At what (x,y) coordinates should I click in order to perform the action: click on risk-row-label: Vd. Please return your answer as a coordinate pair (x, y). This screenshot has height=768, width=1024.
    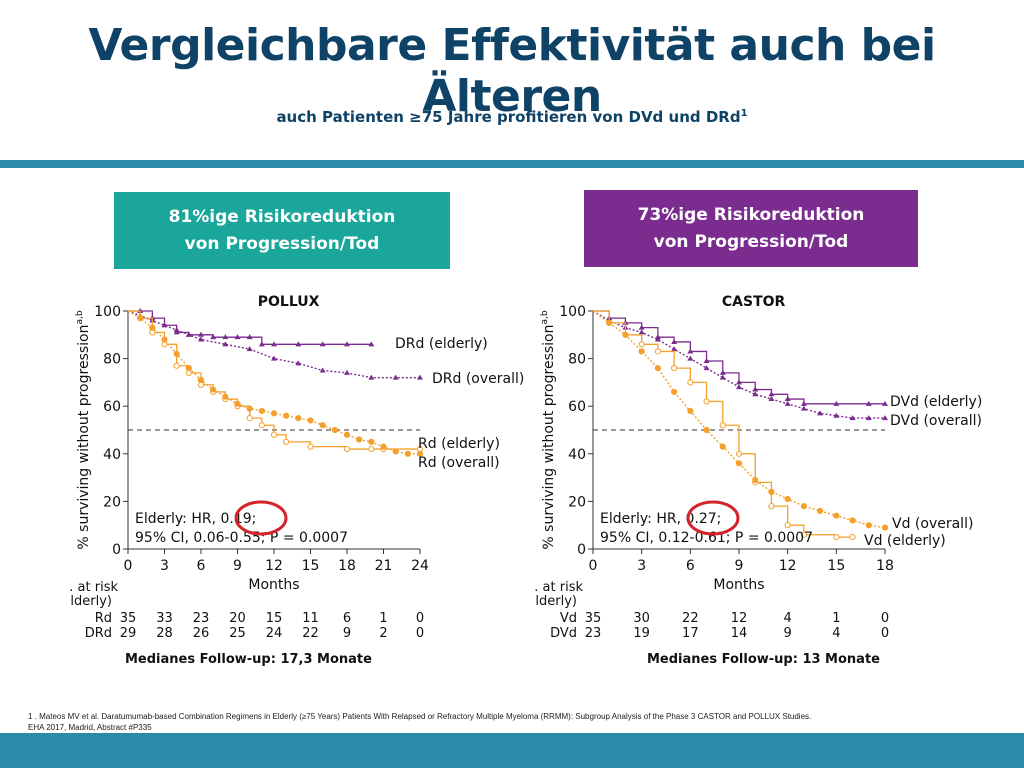
    Looking at the image, I should click on (568, 618).